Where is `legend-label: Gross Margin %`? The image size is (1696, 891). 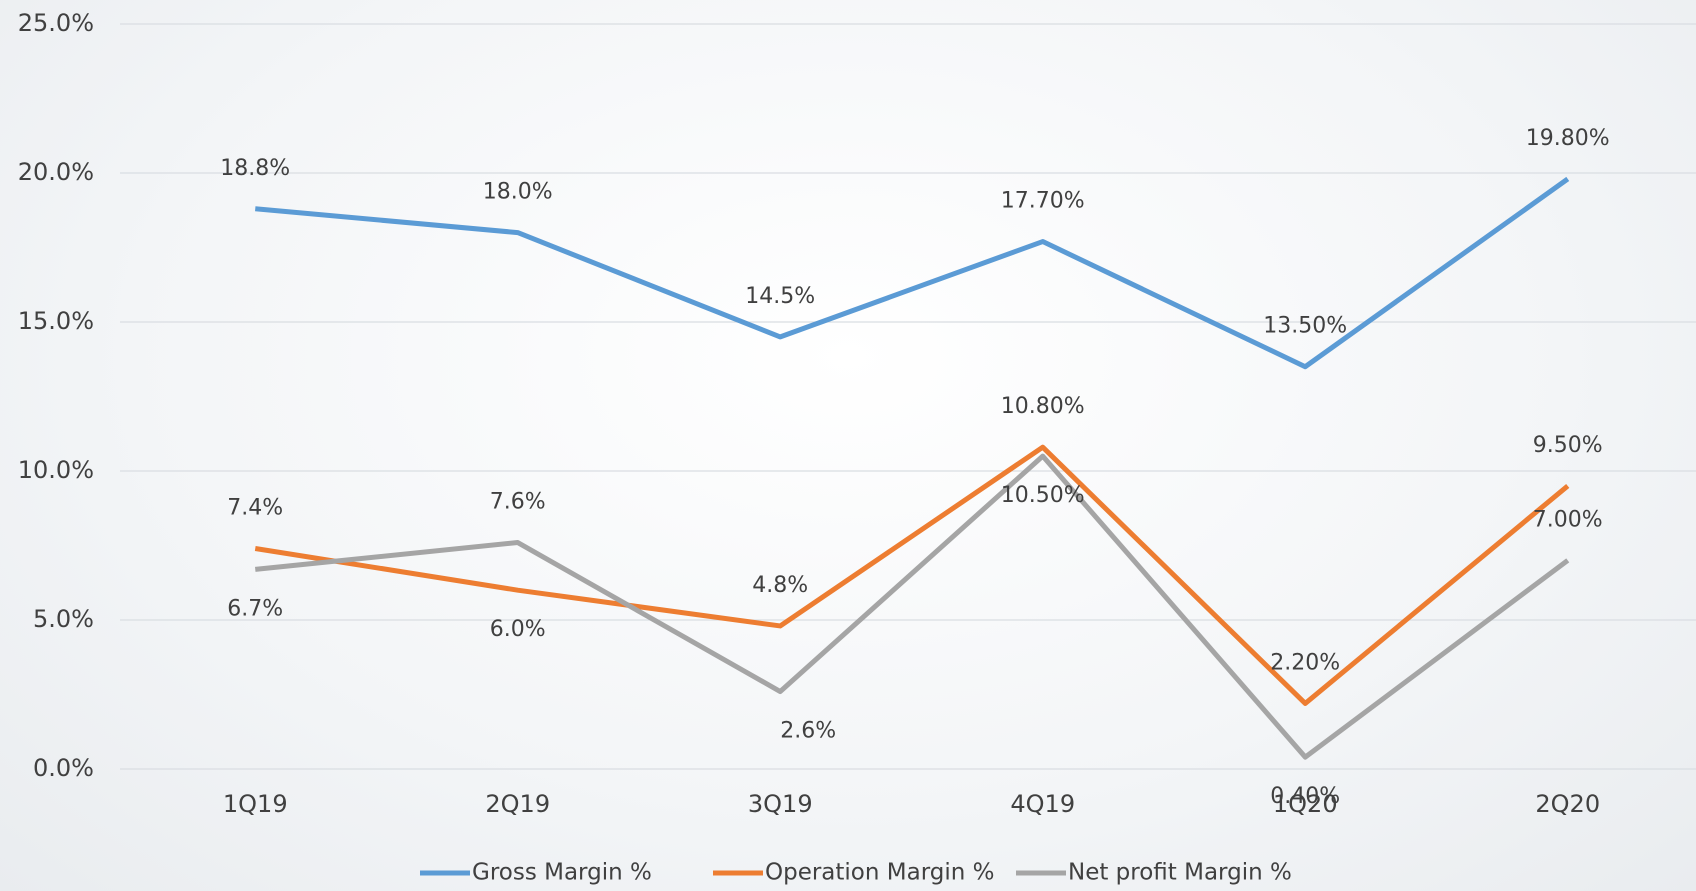
legend-label: Gross Margin % is located at coordinates (562, 873).